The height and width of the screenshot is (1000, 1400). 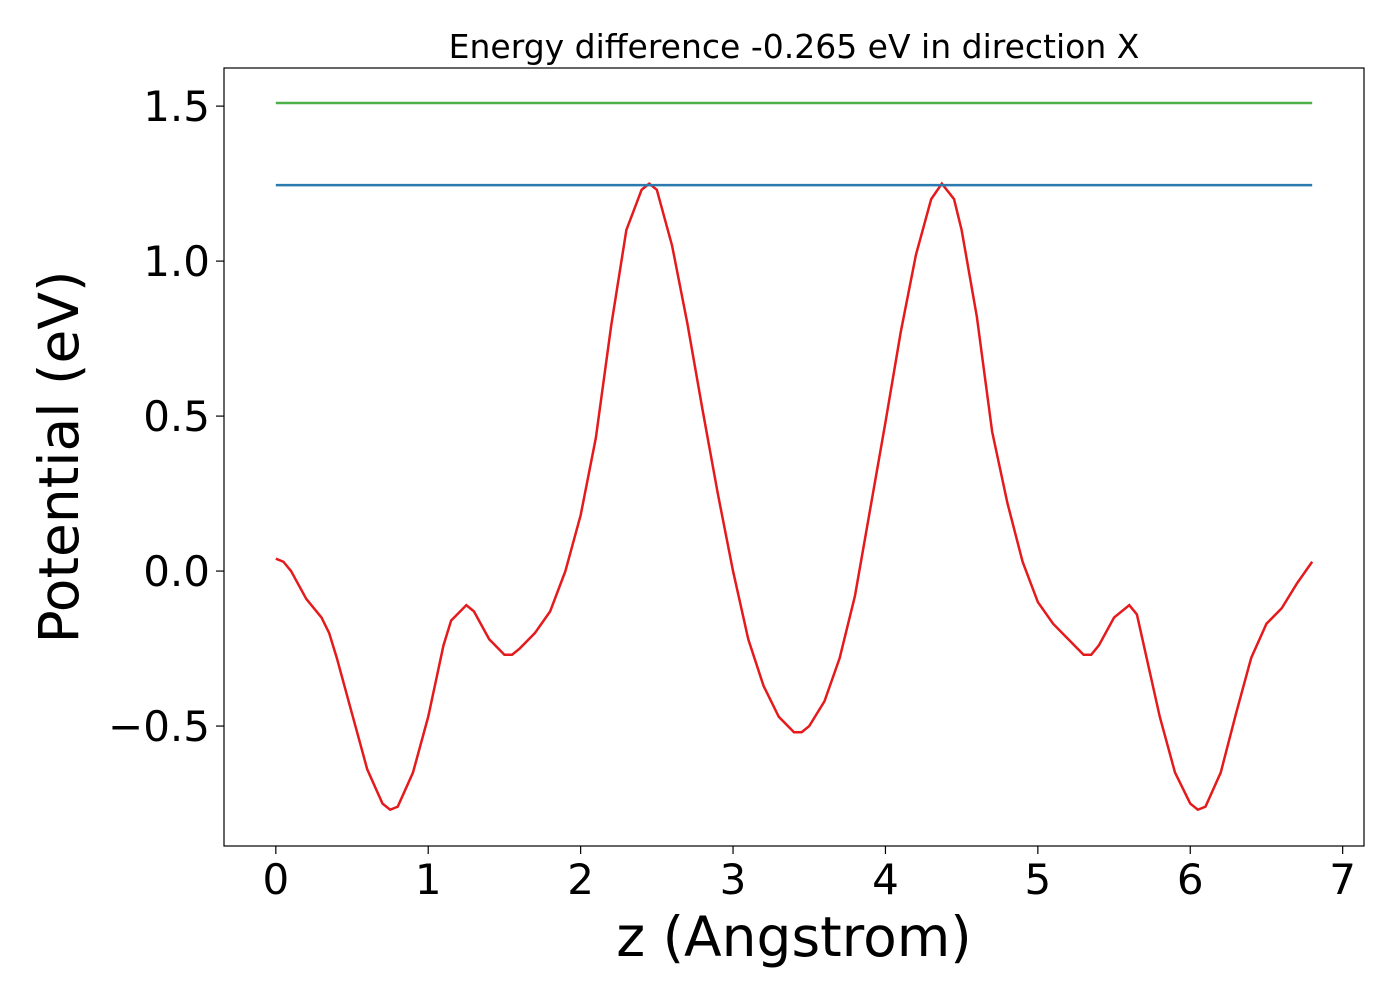 I want to click on x-tick-label: 5, so click(x=1037, y=879).